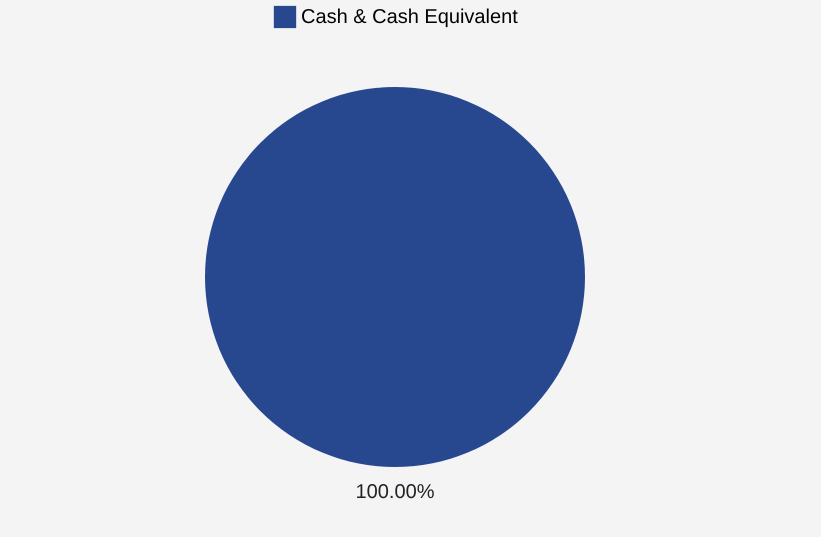 The image size is (821, 537). Describe the element at coordinates (395, 492) in the screenshot. I see `data-label: 100.00%` at that location.